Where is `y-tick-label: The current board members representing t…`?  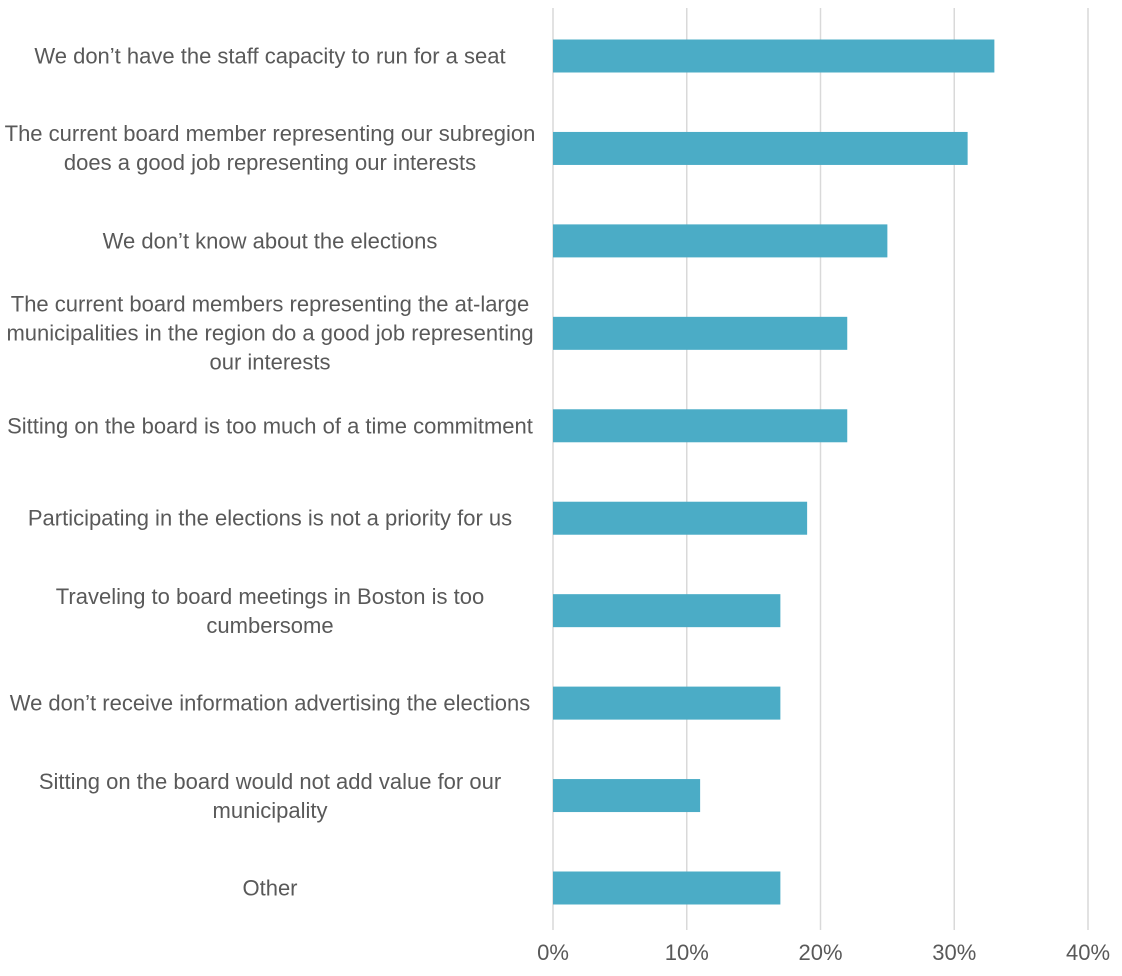
y-tick-label: The current board members representing t… is located at coordinates (270, 333).